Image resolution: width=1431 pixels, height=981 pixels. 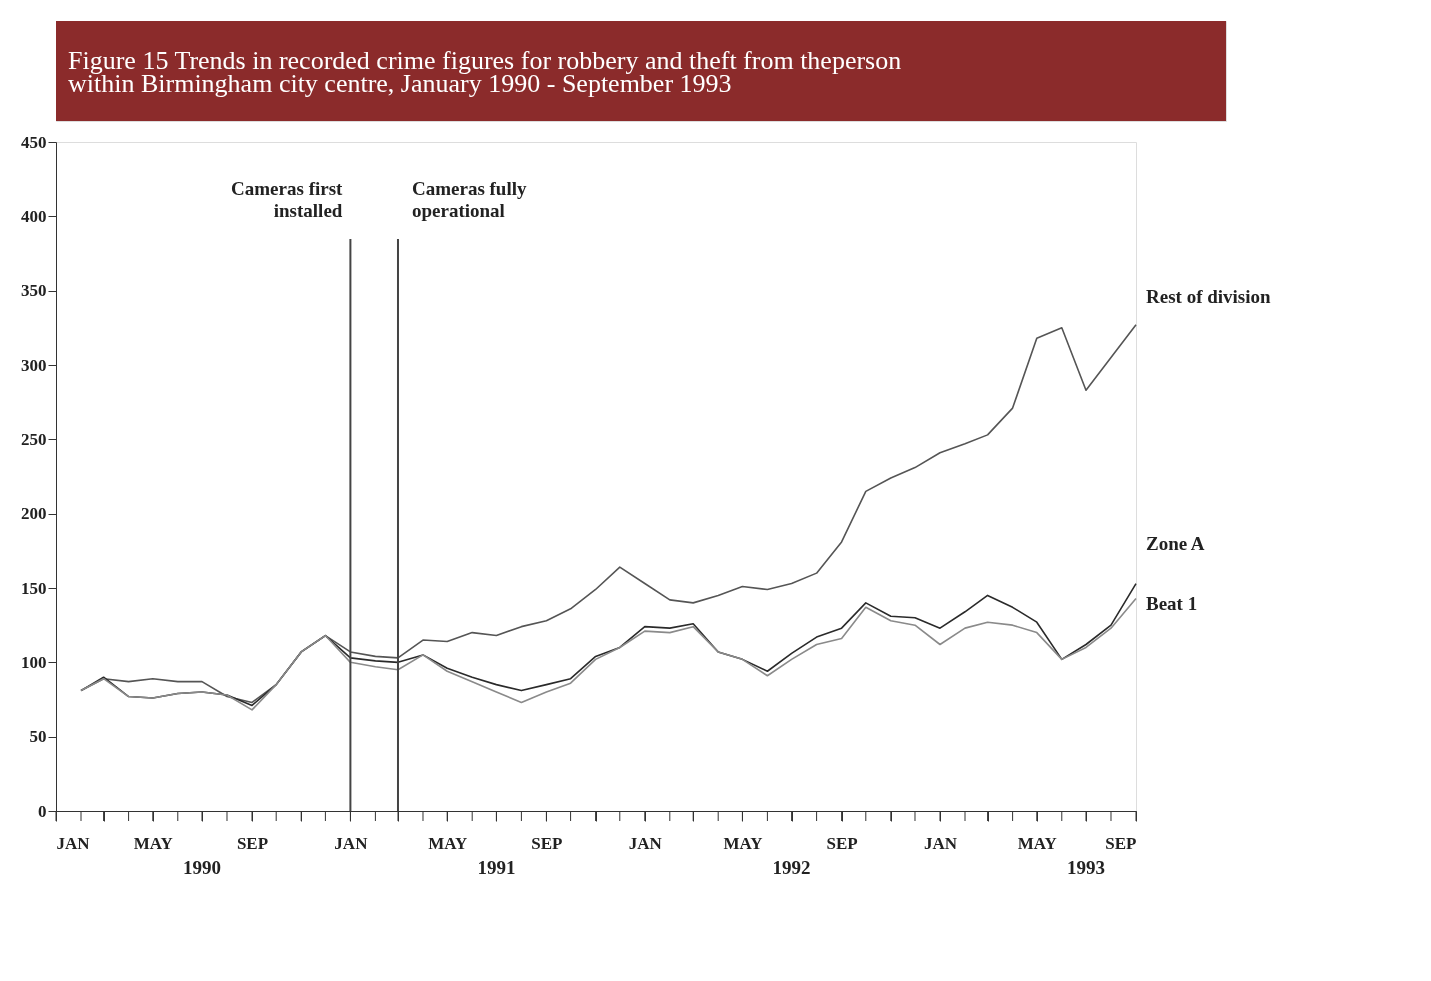 What do you see at coordinates (287, 199) in the screenshot?
I see `ref-line-label: Cameras first installed` at bounding box center [287, 199].